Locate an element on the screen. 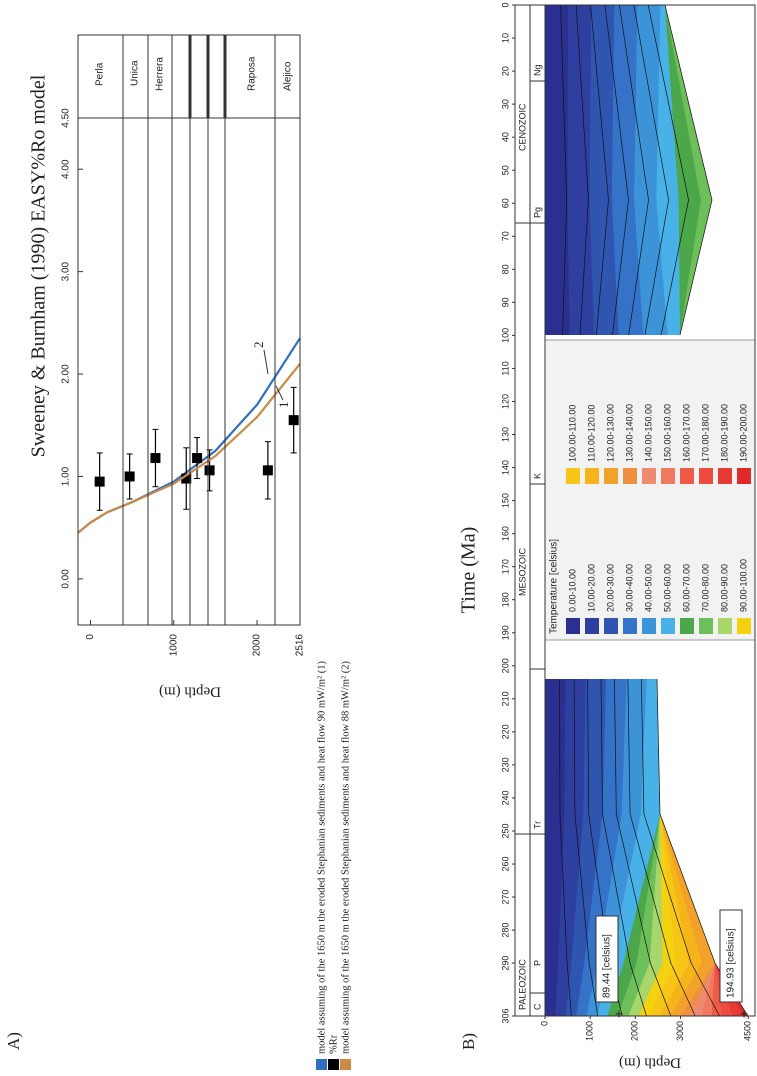 The height and width of the screenshot is (1076, 757). legend-label: 120.00-130.00 is located at coordinates (610, 433).